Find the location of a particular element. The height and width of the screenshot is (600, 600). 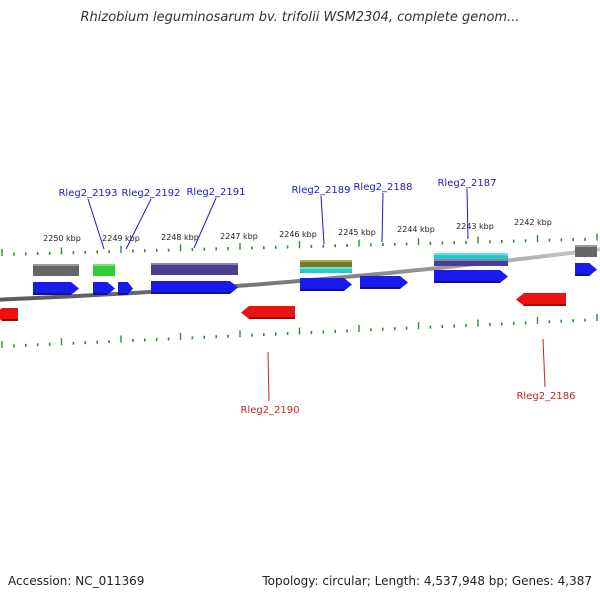

kbp-label: 2246 kbp is located at coordinates (298, 234).